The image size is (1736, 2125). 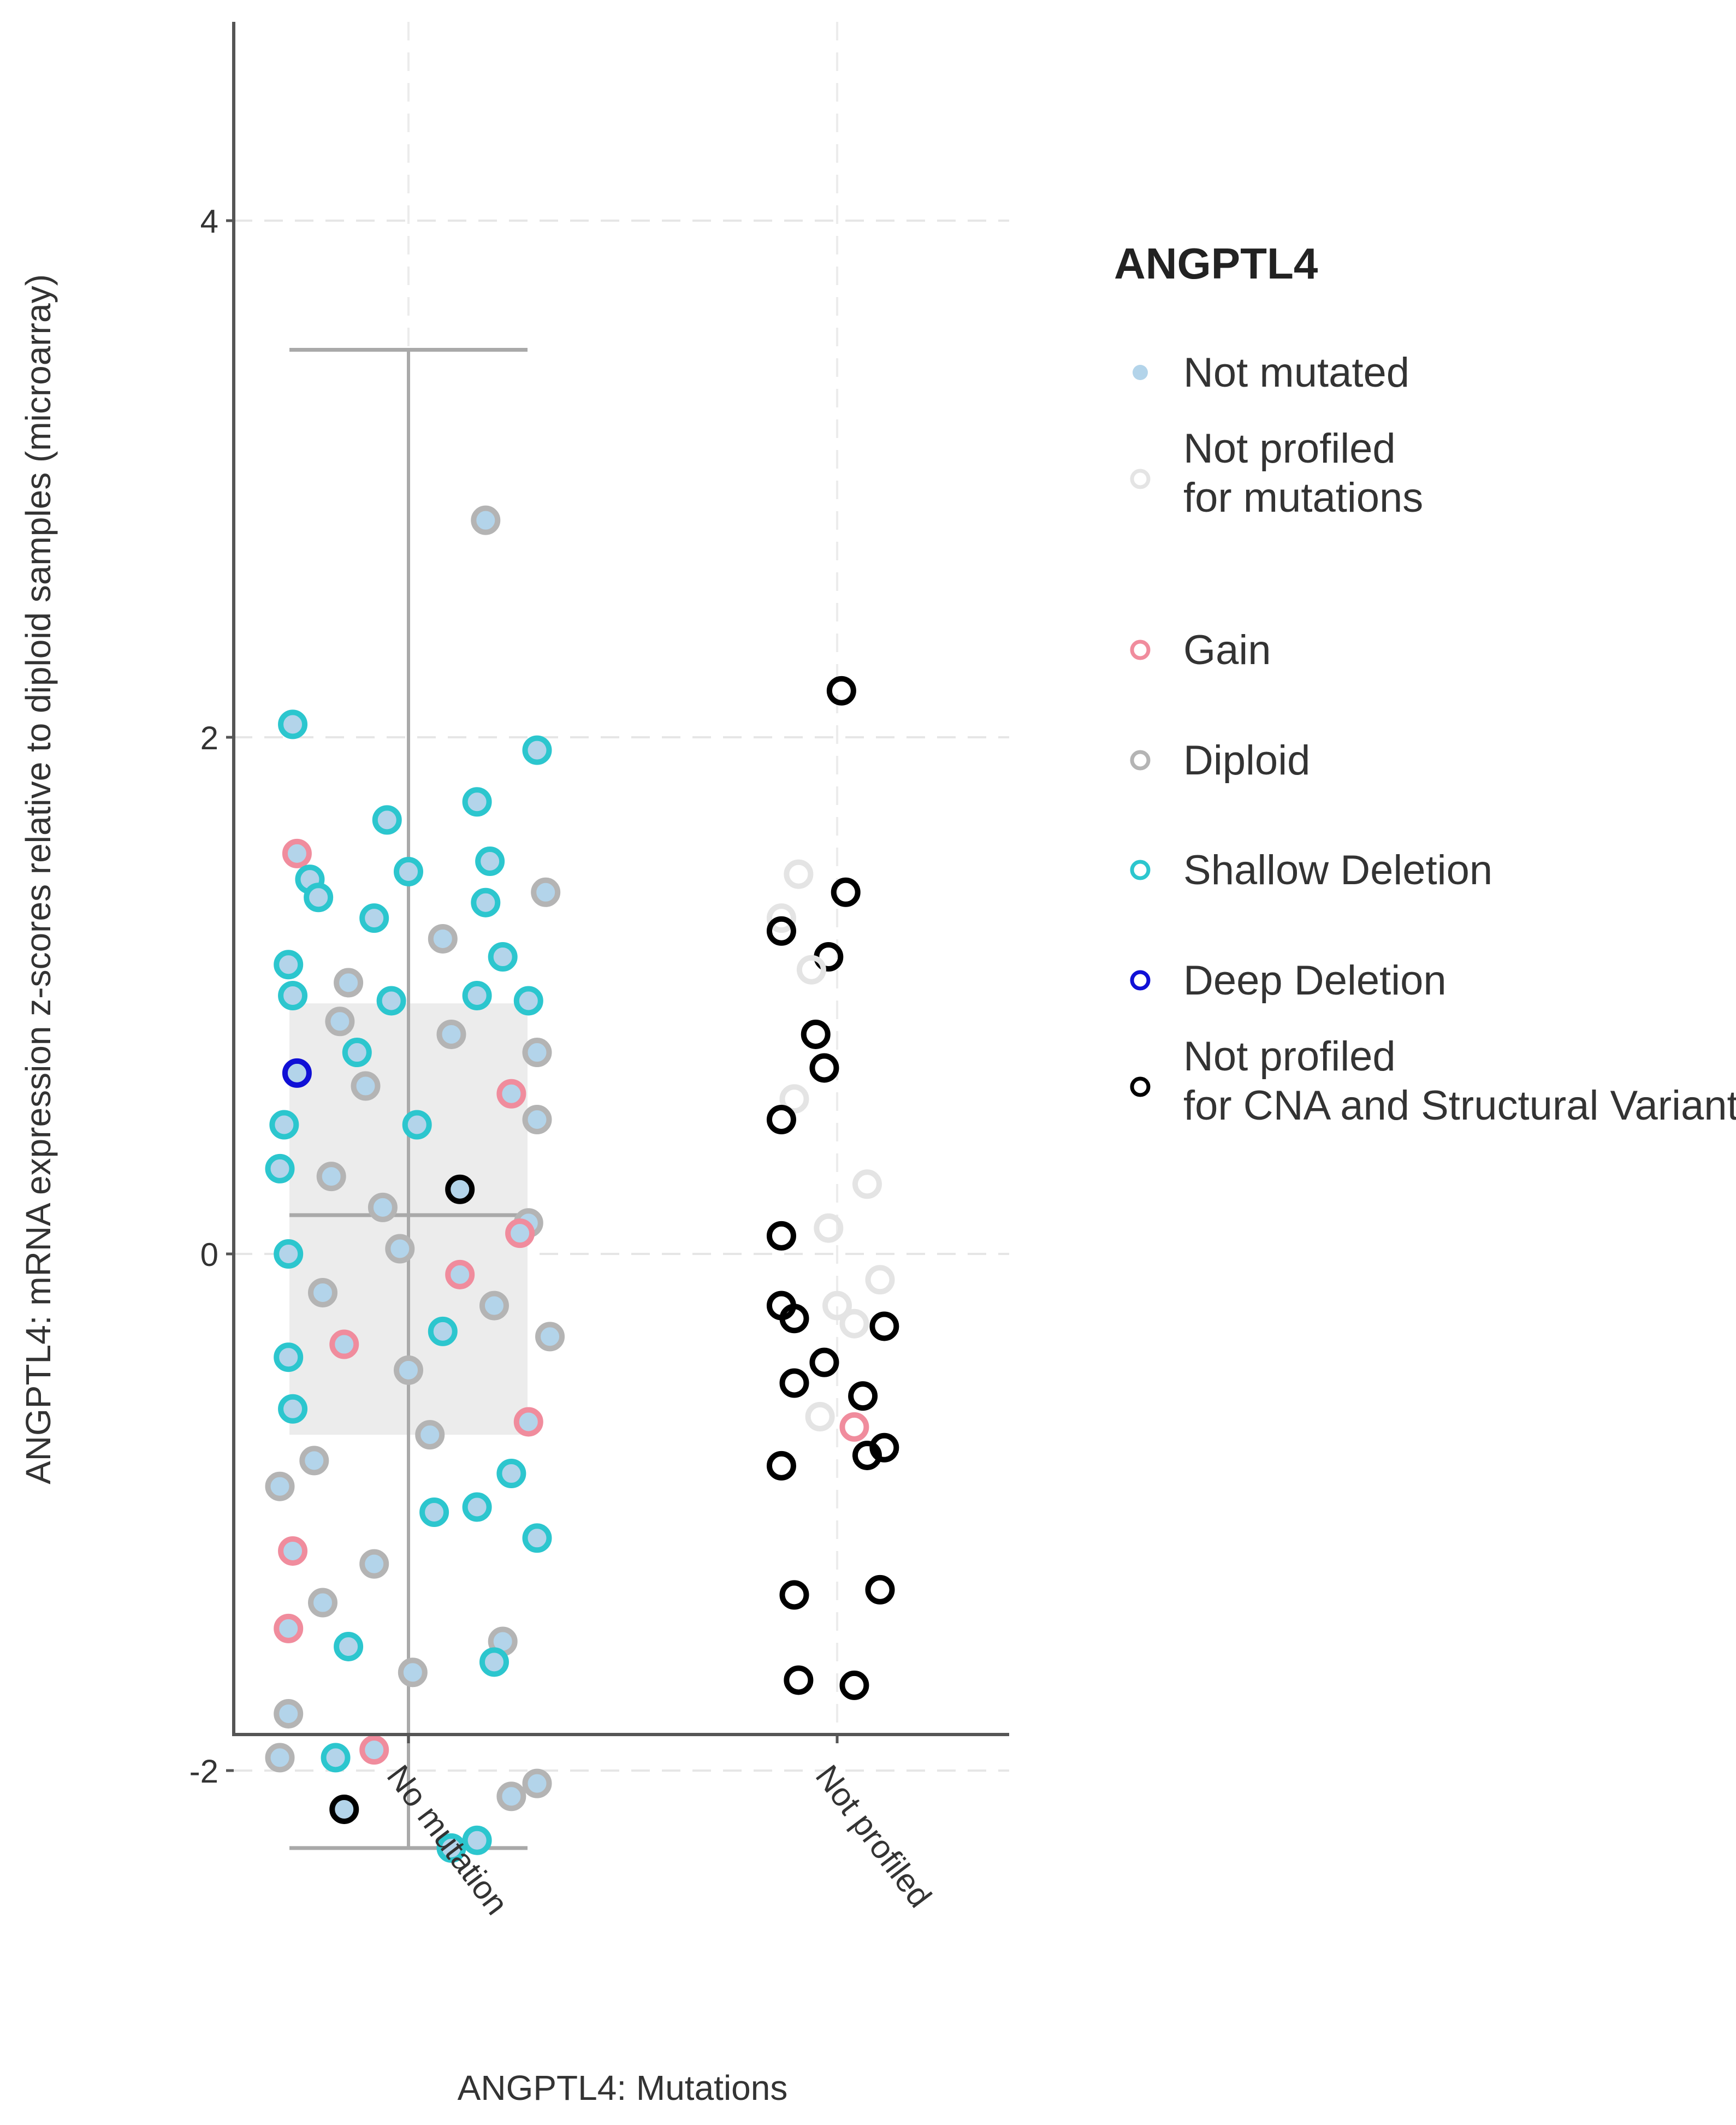 I want to click on legend-marker-not_mutated, so click(x=1140, y=373).